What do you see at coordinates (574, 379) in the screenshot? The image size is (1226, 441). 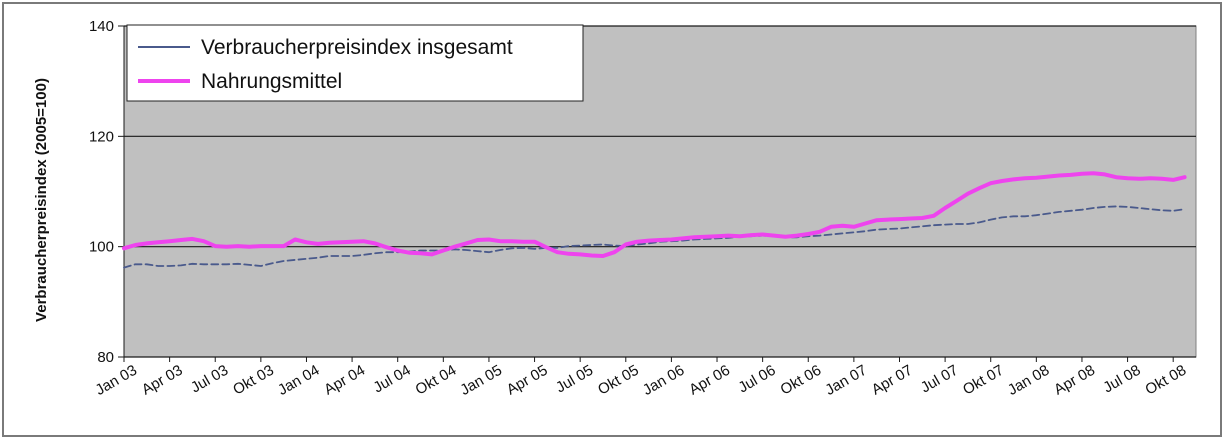 I see `x-tick-label: Jul 05` at bounding box center [574, 379].